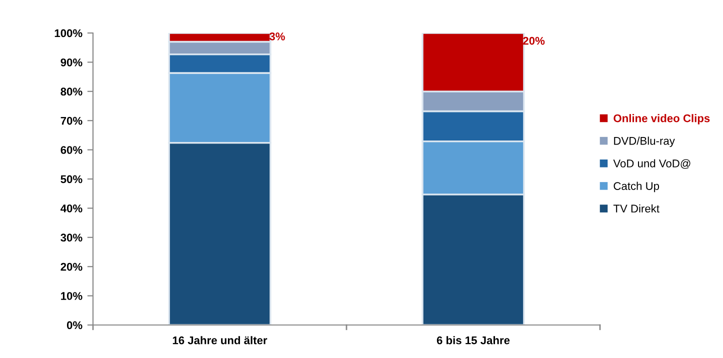 The image size is (723, 358). What do you see at coordinates (71, 179) in the screenshot?
I see `y-tick-label: 50%` at bounding box center [71, 179].